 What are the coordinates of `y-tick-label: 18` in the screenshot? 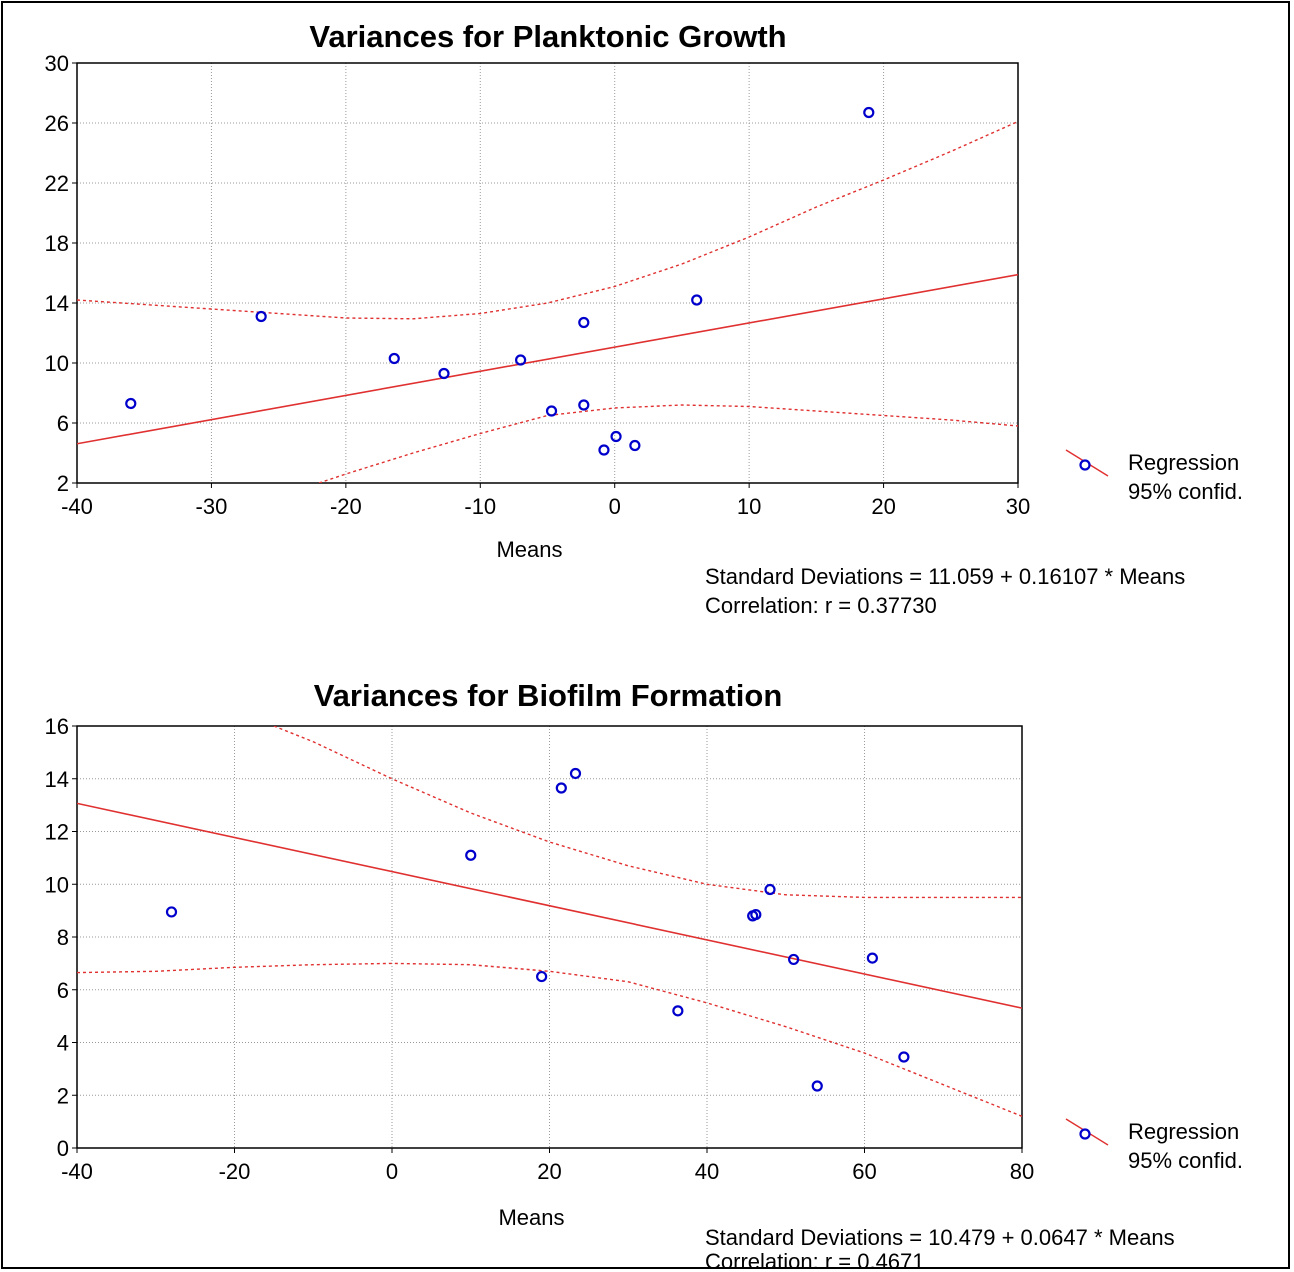 It's located at (57, 243).